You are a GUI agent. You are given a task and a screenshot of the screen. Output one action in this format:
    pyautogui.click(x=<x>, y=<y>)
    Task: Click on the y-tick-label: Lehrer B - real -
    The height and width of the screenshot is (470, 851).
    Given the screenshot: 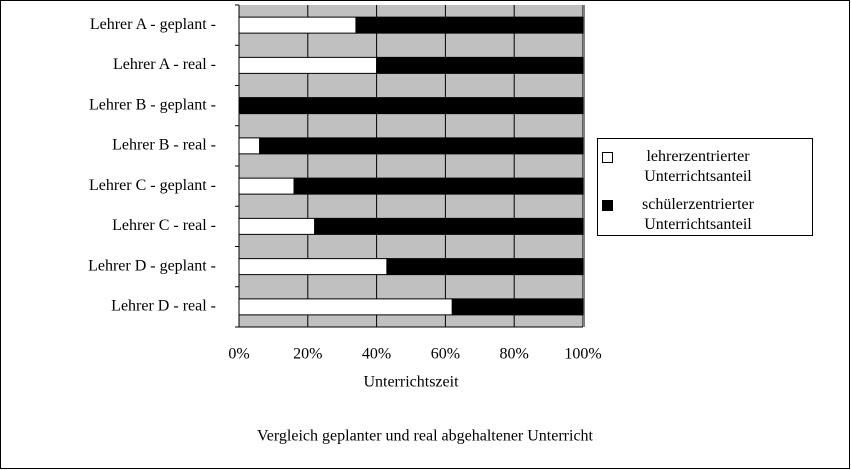 What is the action you would take?
    pyautogui.click(x=164, y=145)
    